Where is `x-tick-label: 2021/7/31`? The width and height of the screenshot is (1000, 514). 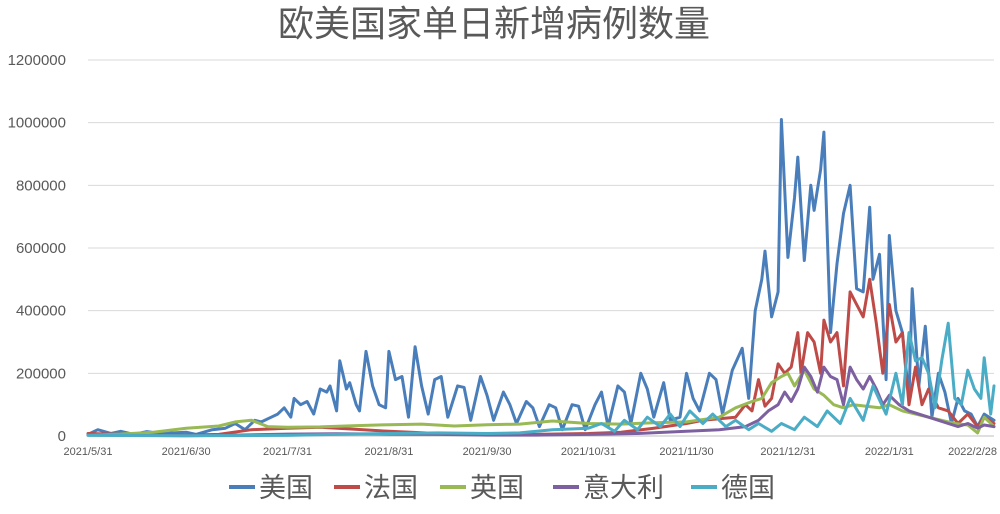 x-tick-label: 2021/7/31 is located at coordinates (287, 452).